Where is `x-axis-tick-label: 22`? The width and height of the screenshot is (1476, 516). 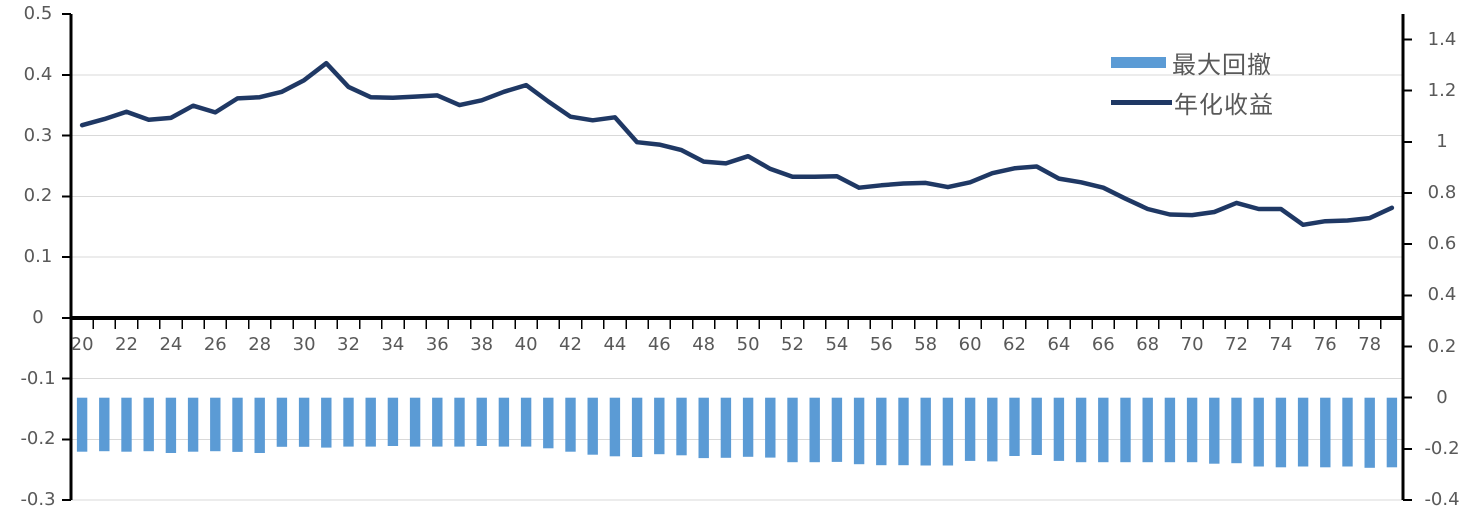
x-axis-tick-label: 22 is located at coordinates (126, 344).